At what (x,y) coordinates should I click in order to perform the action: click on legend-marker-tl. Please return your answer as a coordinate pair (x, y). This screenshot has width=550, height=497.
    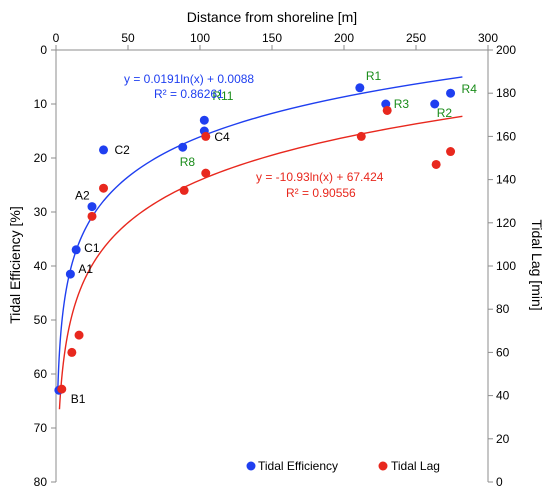
    Looking at the image, I should click on (383, 466).